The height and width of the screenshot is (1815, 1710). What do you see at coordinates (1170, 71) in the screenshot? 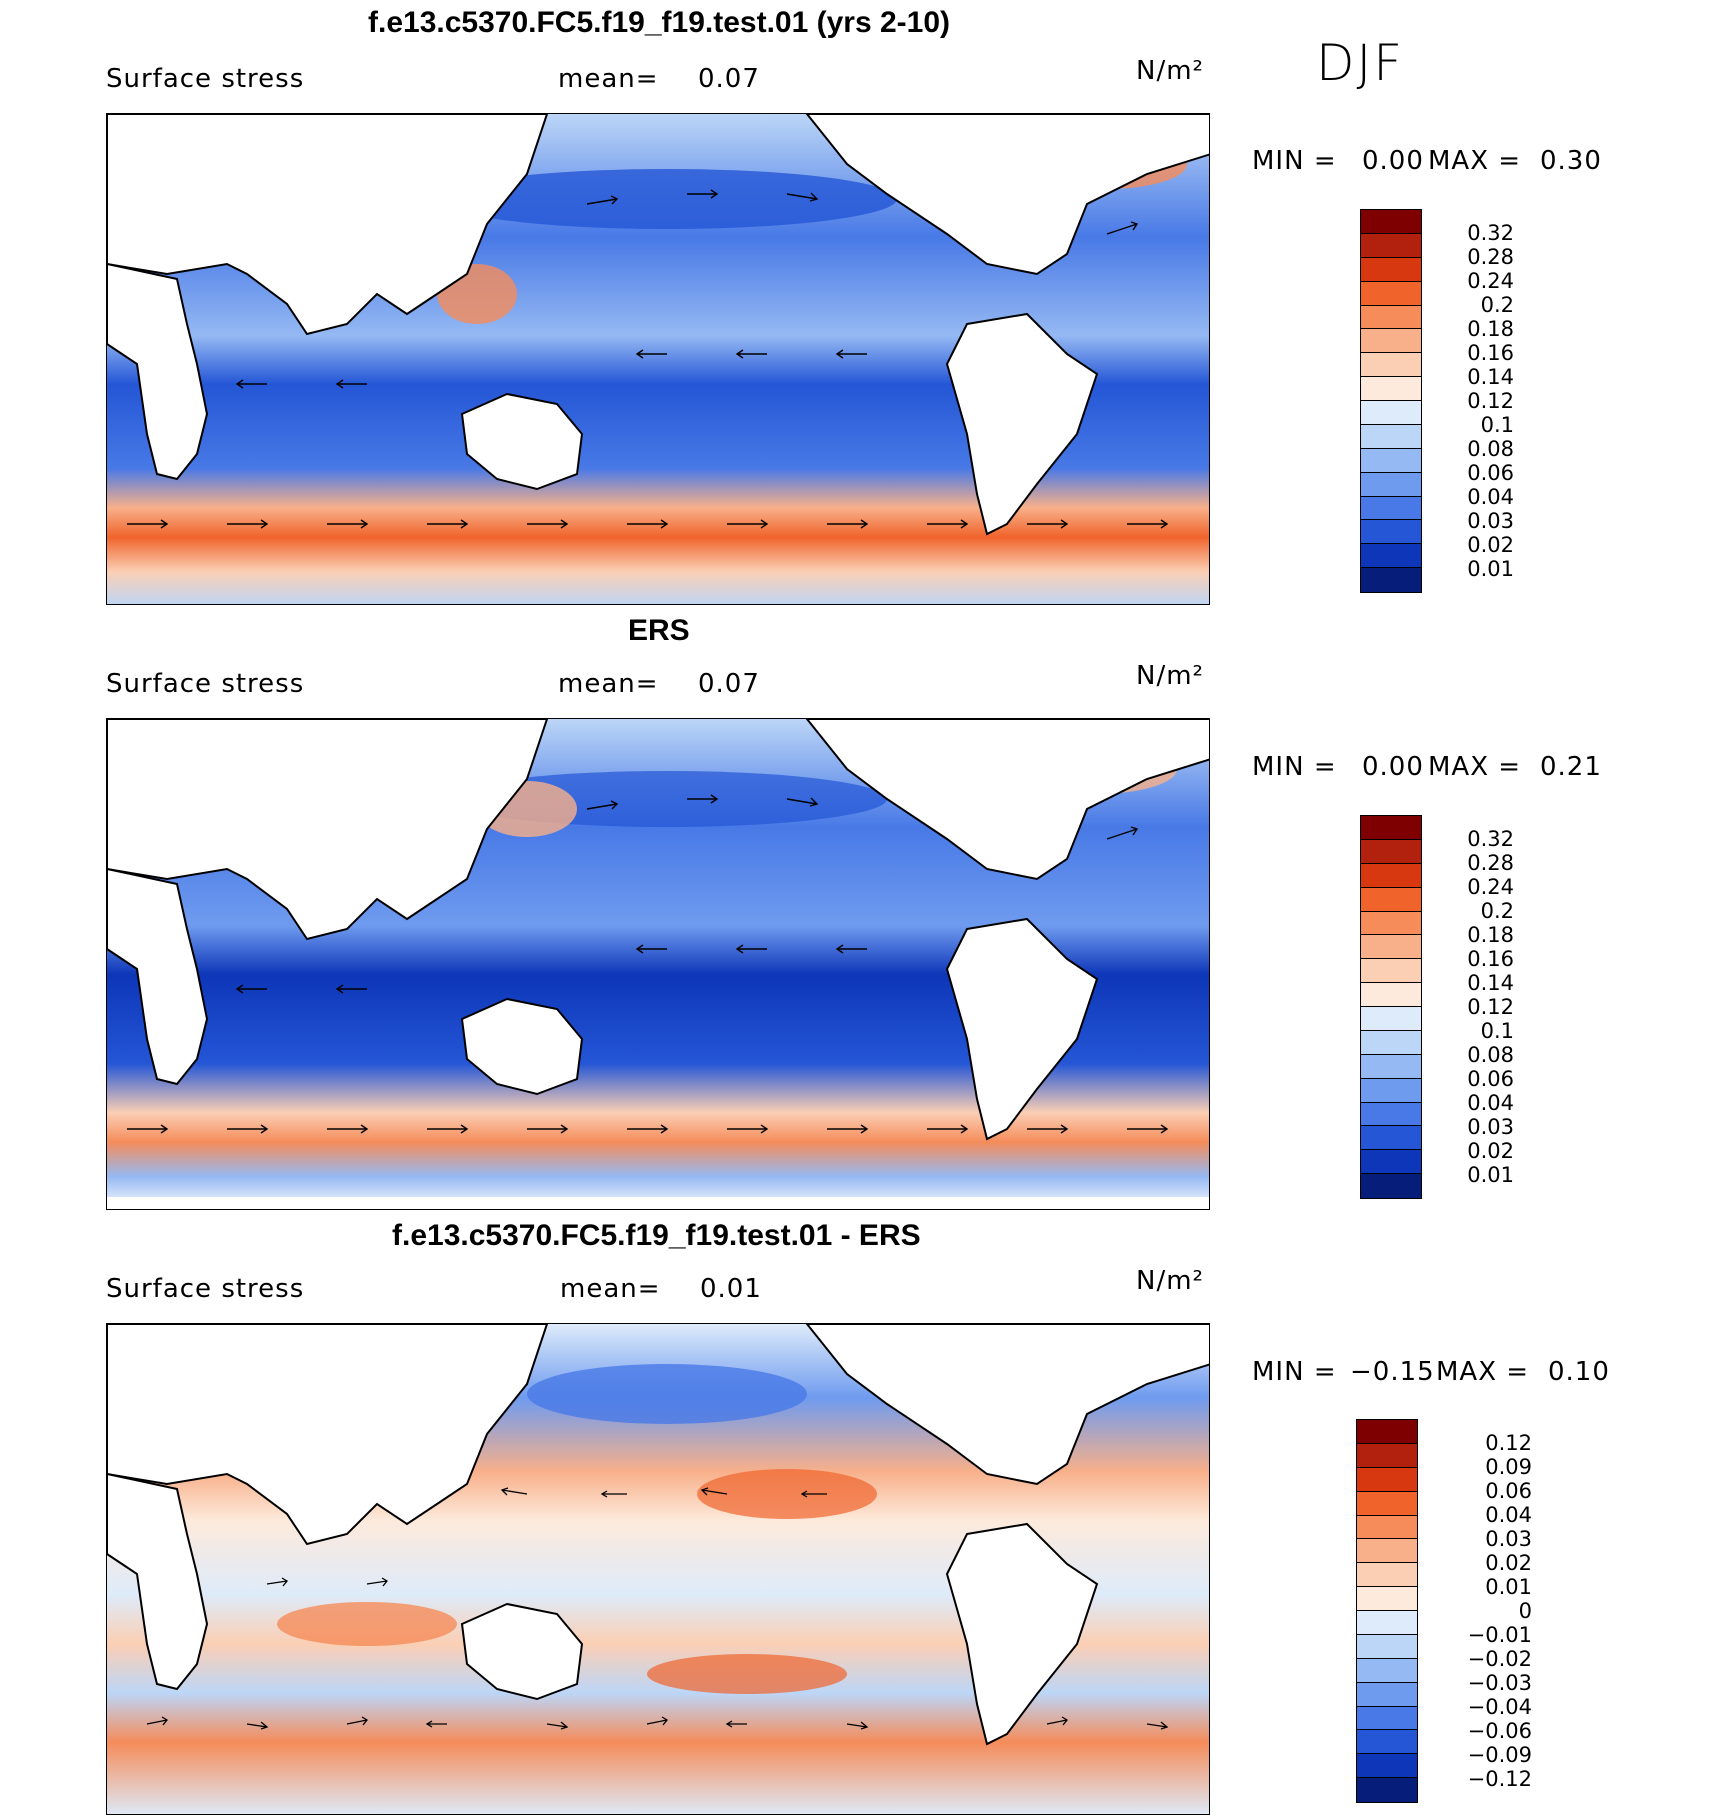
I see `panel-1-units: N/m²` at bounding box center [1170, 71].